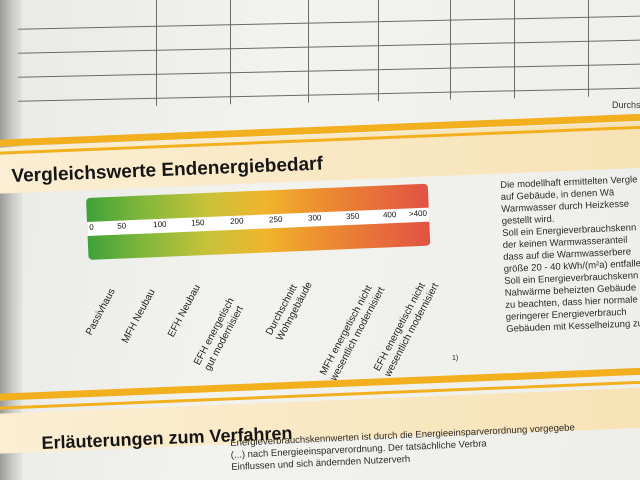 The height and width of the screenshot is (480, 640). I want to click on category-label: Passivhaus, so click(101, 312).